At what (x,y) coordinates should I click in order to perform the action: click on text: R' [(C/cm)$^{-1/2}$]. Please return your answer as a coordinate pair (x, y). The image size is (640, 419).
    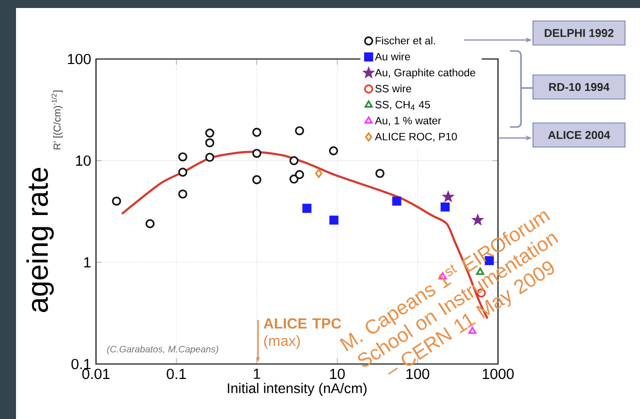
    Looking at the image, I should click on (57, 120).